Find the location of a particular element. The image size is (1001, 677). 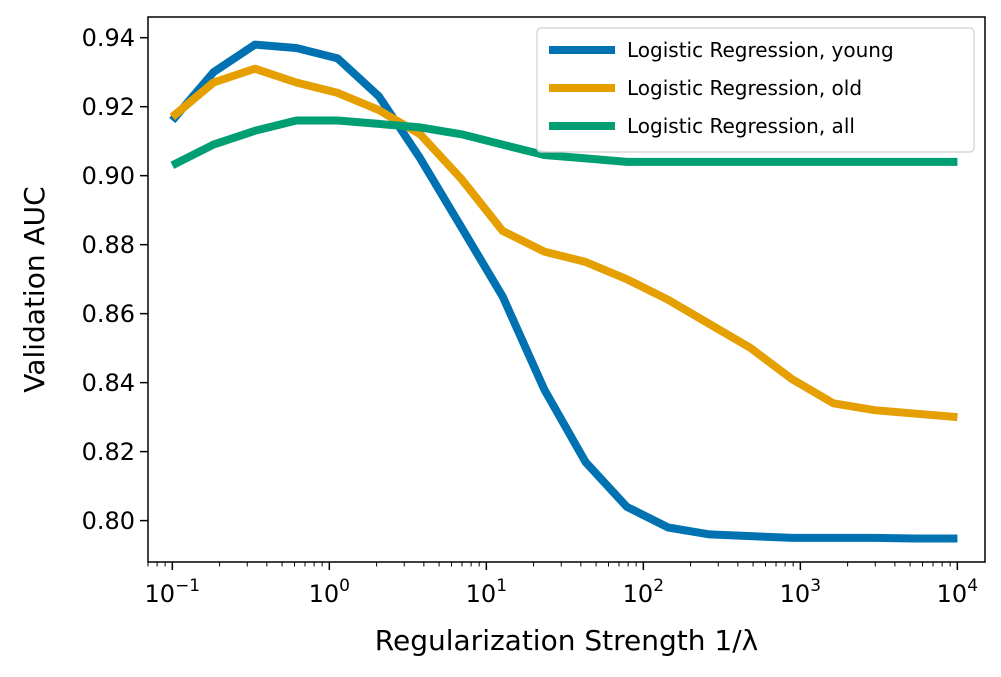

x-tick-label: 10² is located at coordinates (643, 592).